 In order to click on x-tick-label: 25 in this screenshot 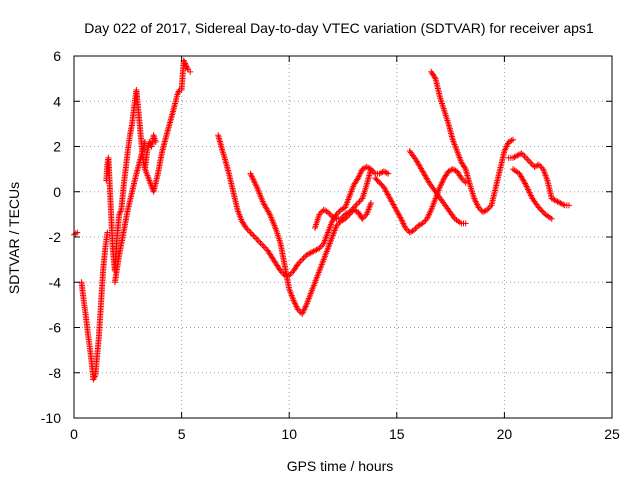, I will do `click(612, 434)`.